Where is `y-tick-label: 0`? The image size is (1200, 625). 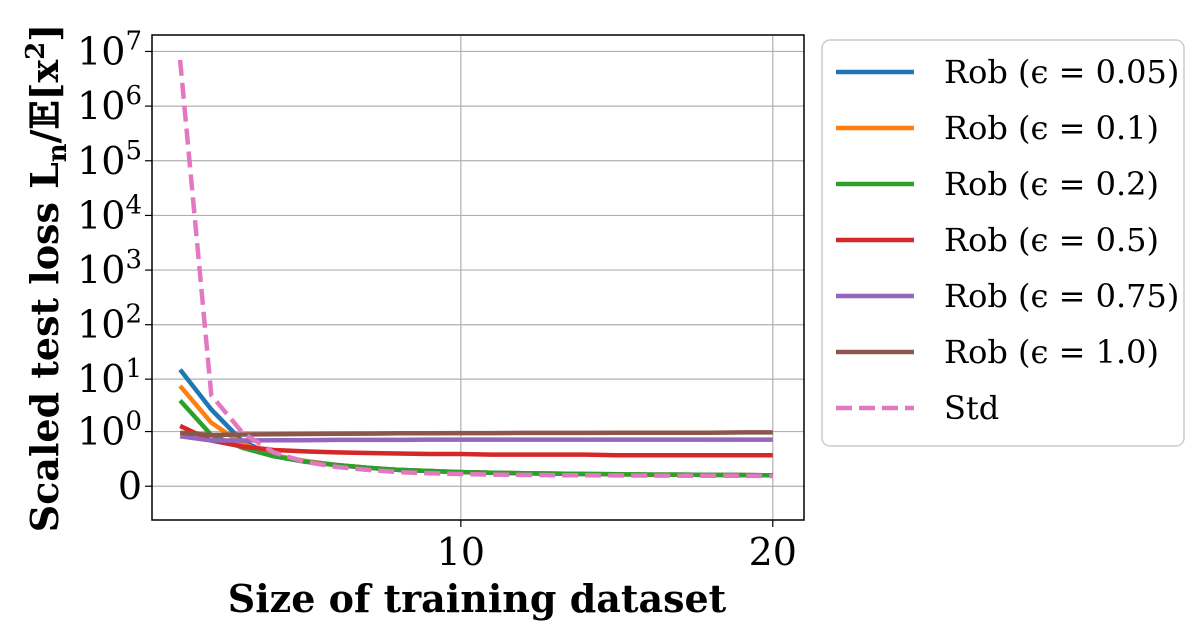 y-tick-label: 0 is located at coordinates (130, 486).